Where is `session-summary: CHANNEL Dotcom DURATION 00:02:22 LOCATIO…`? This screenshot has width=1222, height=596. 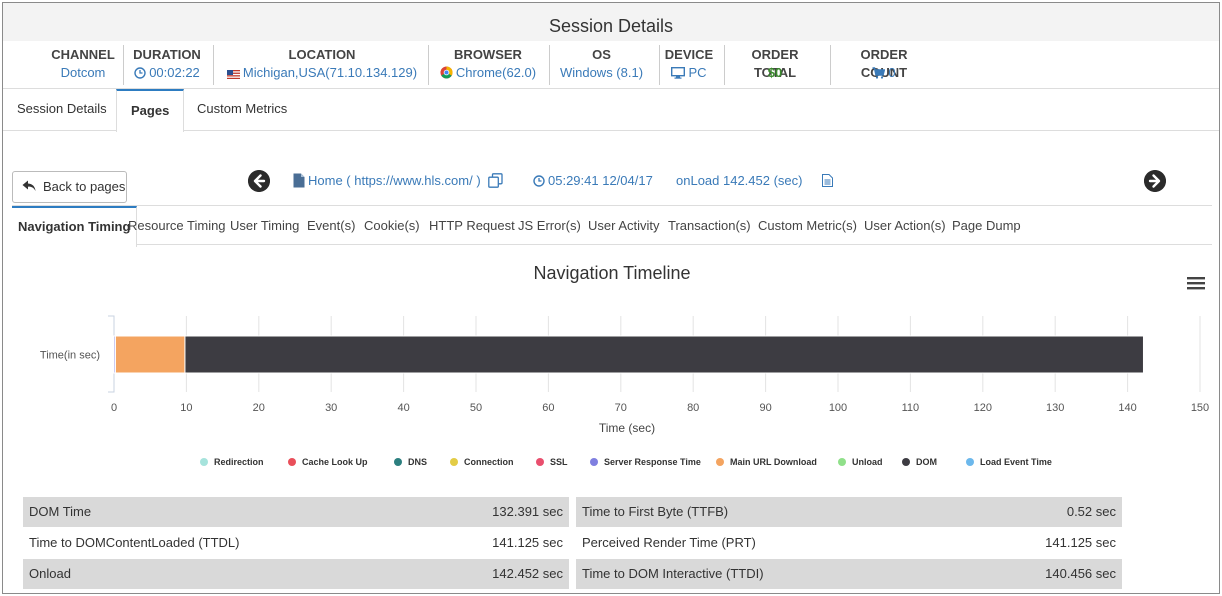 session-summary: CHANNEL Dotcom DURATION 00:02:22 LOCATIO… is located at coordinates (611, 65).